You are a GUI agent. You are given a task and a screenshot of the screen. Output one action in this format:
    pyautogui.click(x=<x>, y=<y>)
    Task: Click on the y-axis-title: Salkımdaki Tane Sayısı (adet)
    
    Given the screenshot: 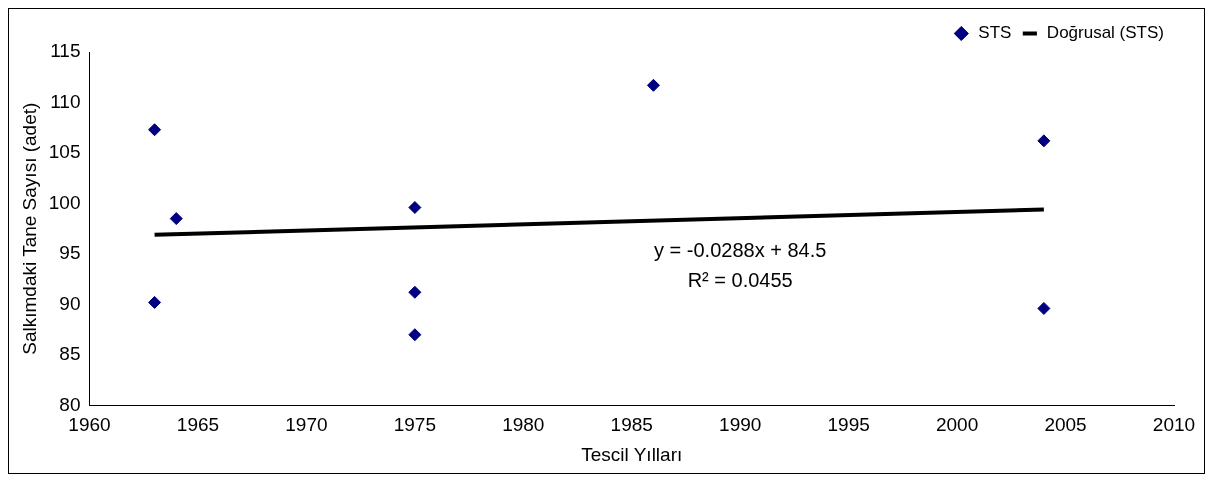 What is the action you would take?
    pyautogui.click(x=29, y=228)
    